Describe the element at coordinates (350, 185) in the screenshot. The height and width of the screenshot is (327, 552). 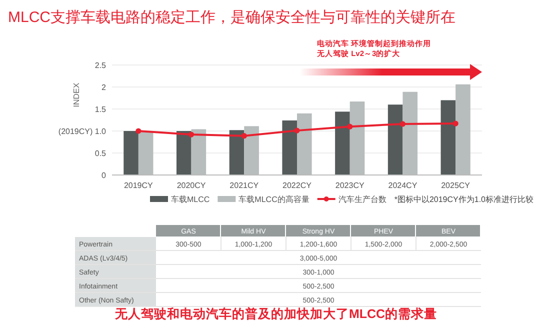
I see `x-tick-label: 2023CY` at that location.